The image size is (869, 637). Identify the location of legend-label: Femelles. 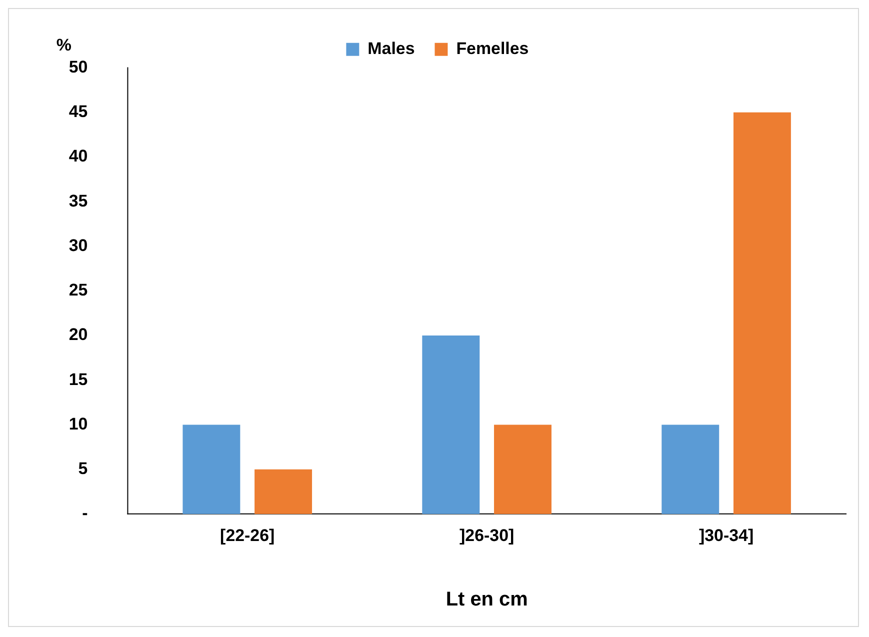
(492, 48).